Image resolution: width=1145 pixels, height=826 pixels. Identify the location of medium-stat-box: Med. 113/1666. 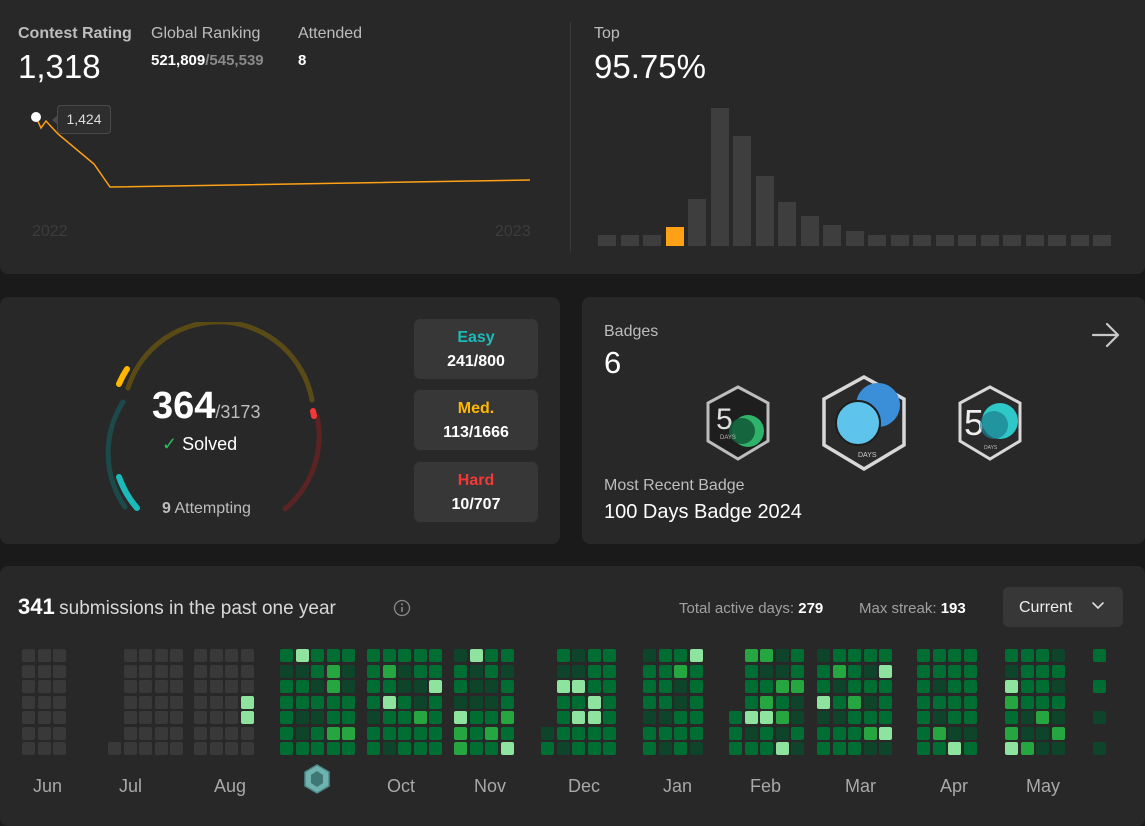
(476, 420).